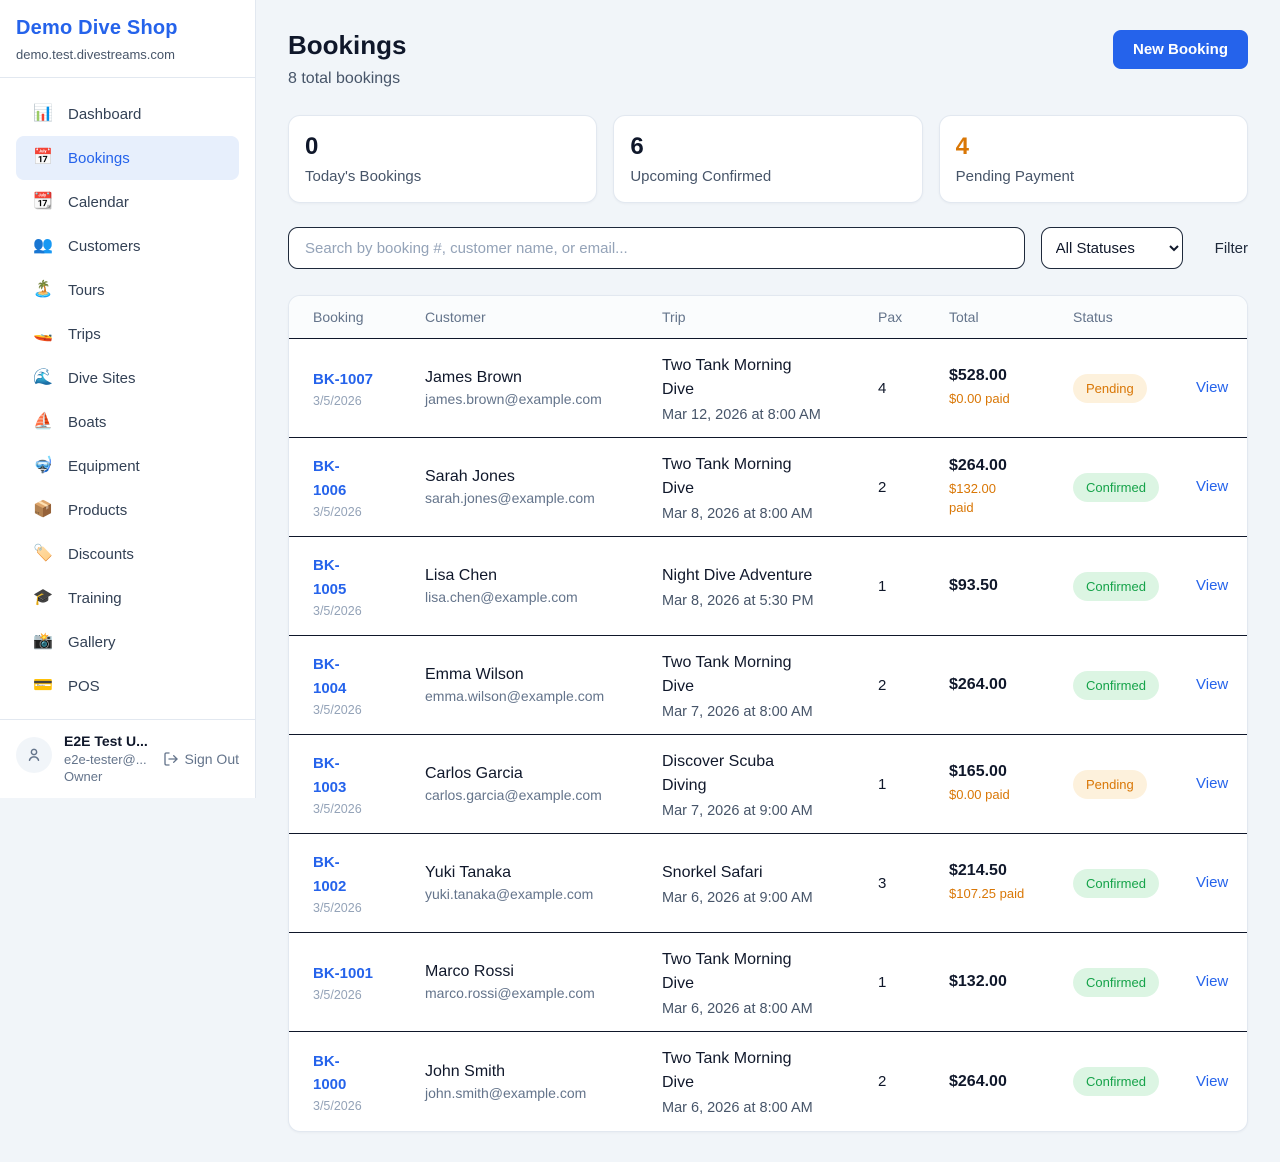 This screenshot has height=1162, width=1280. Describe the element at coordinates (972, 498) in the screenshot. I see `paid-amount: $132.00 paid` at that location.